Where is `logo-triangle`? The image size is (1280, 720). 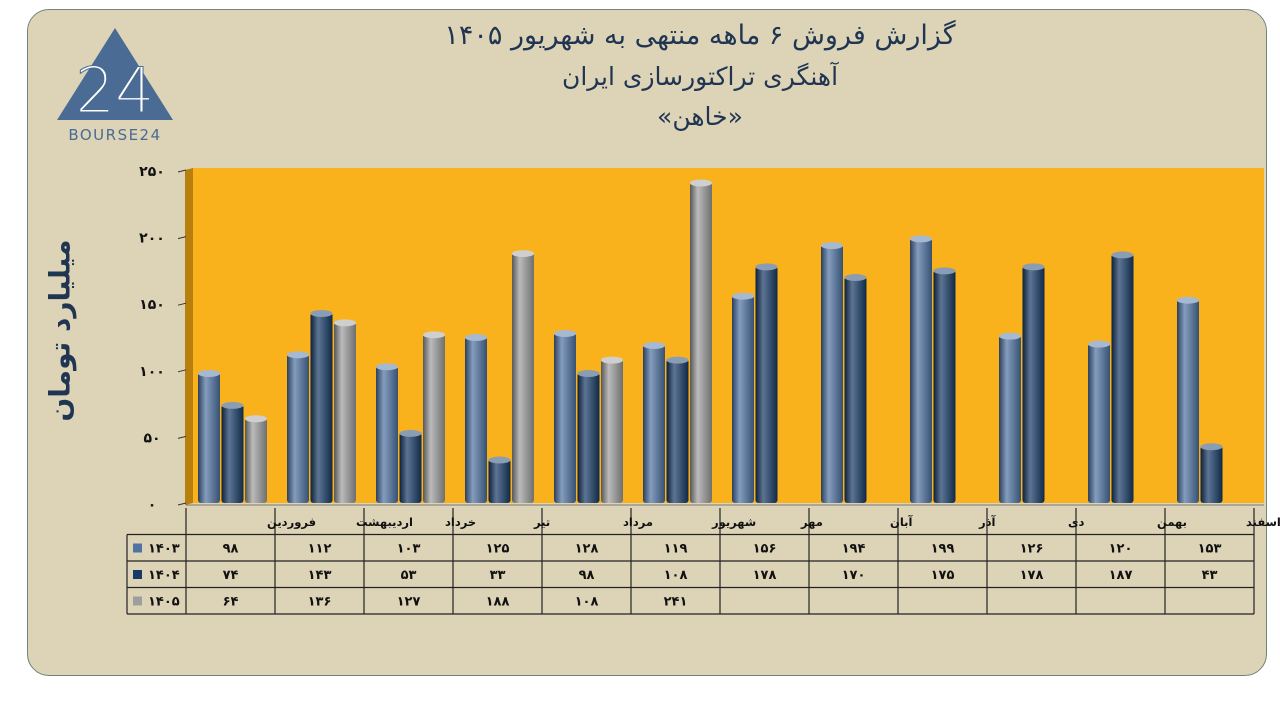
logo-triangle is located at coordinates (115, 74).